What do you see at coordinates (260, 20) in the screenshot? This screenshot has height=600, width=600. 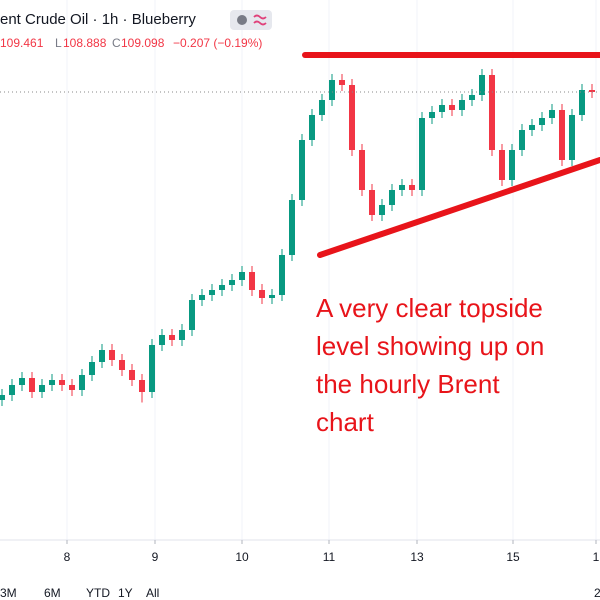 I see `badge-icon` at bounding box center [260, 20].